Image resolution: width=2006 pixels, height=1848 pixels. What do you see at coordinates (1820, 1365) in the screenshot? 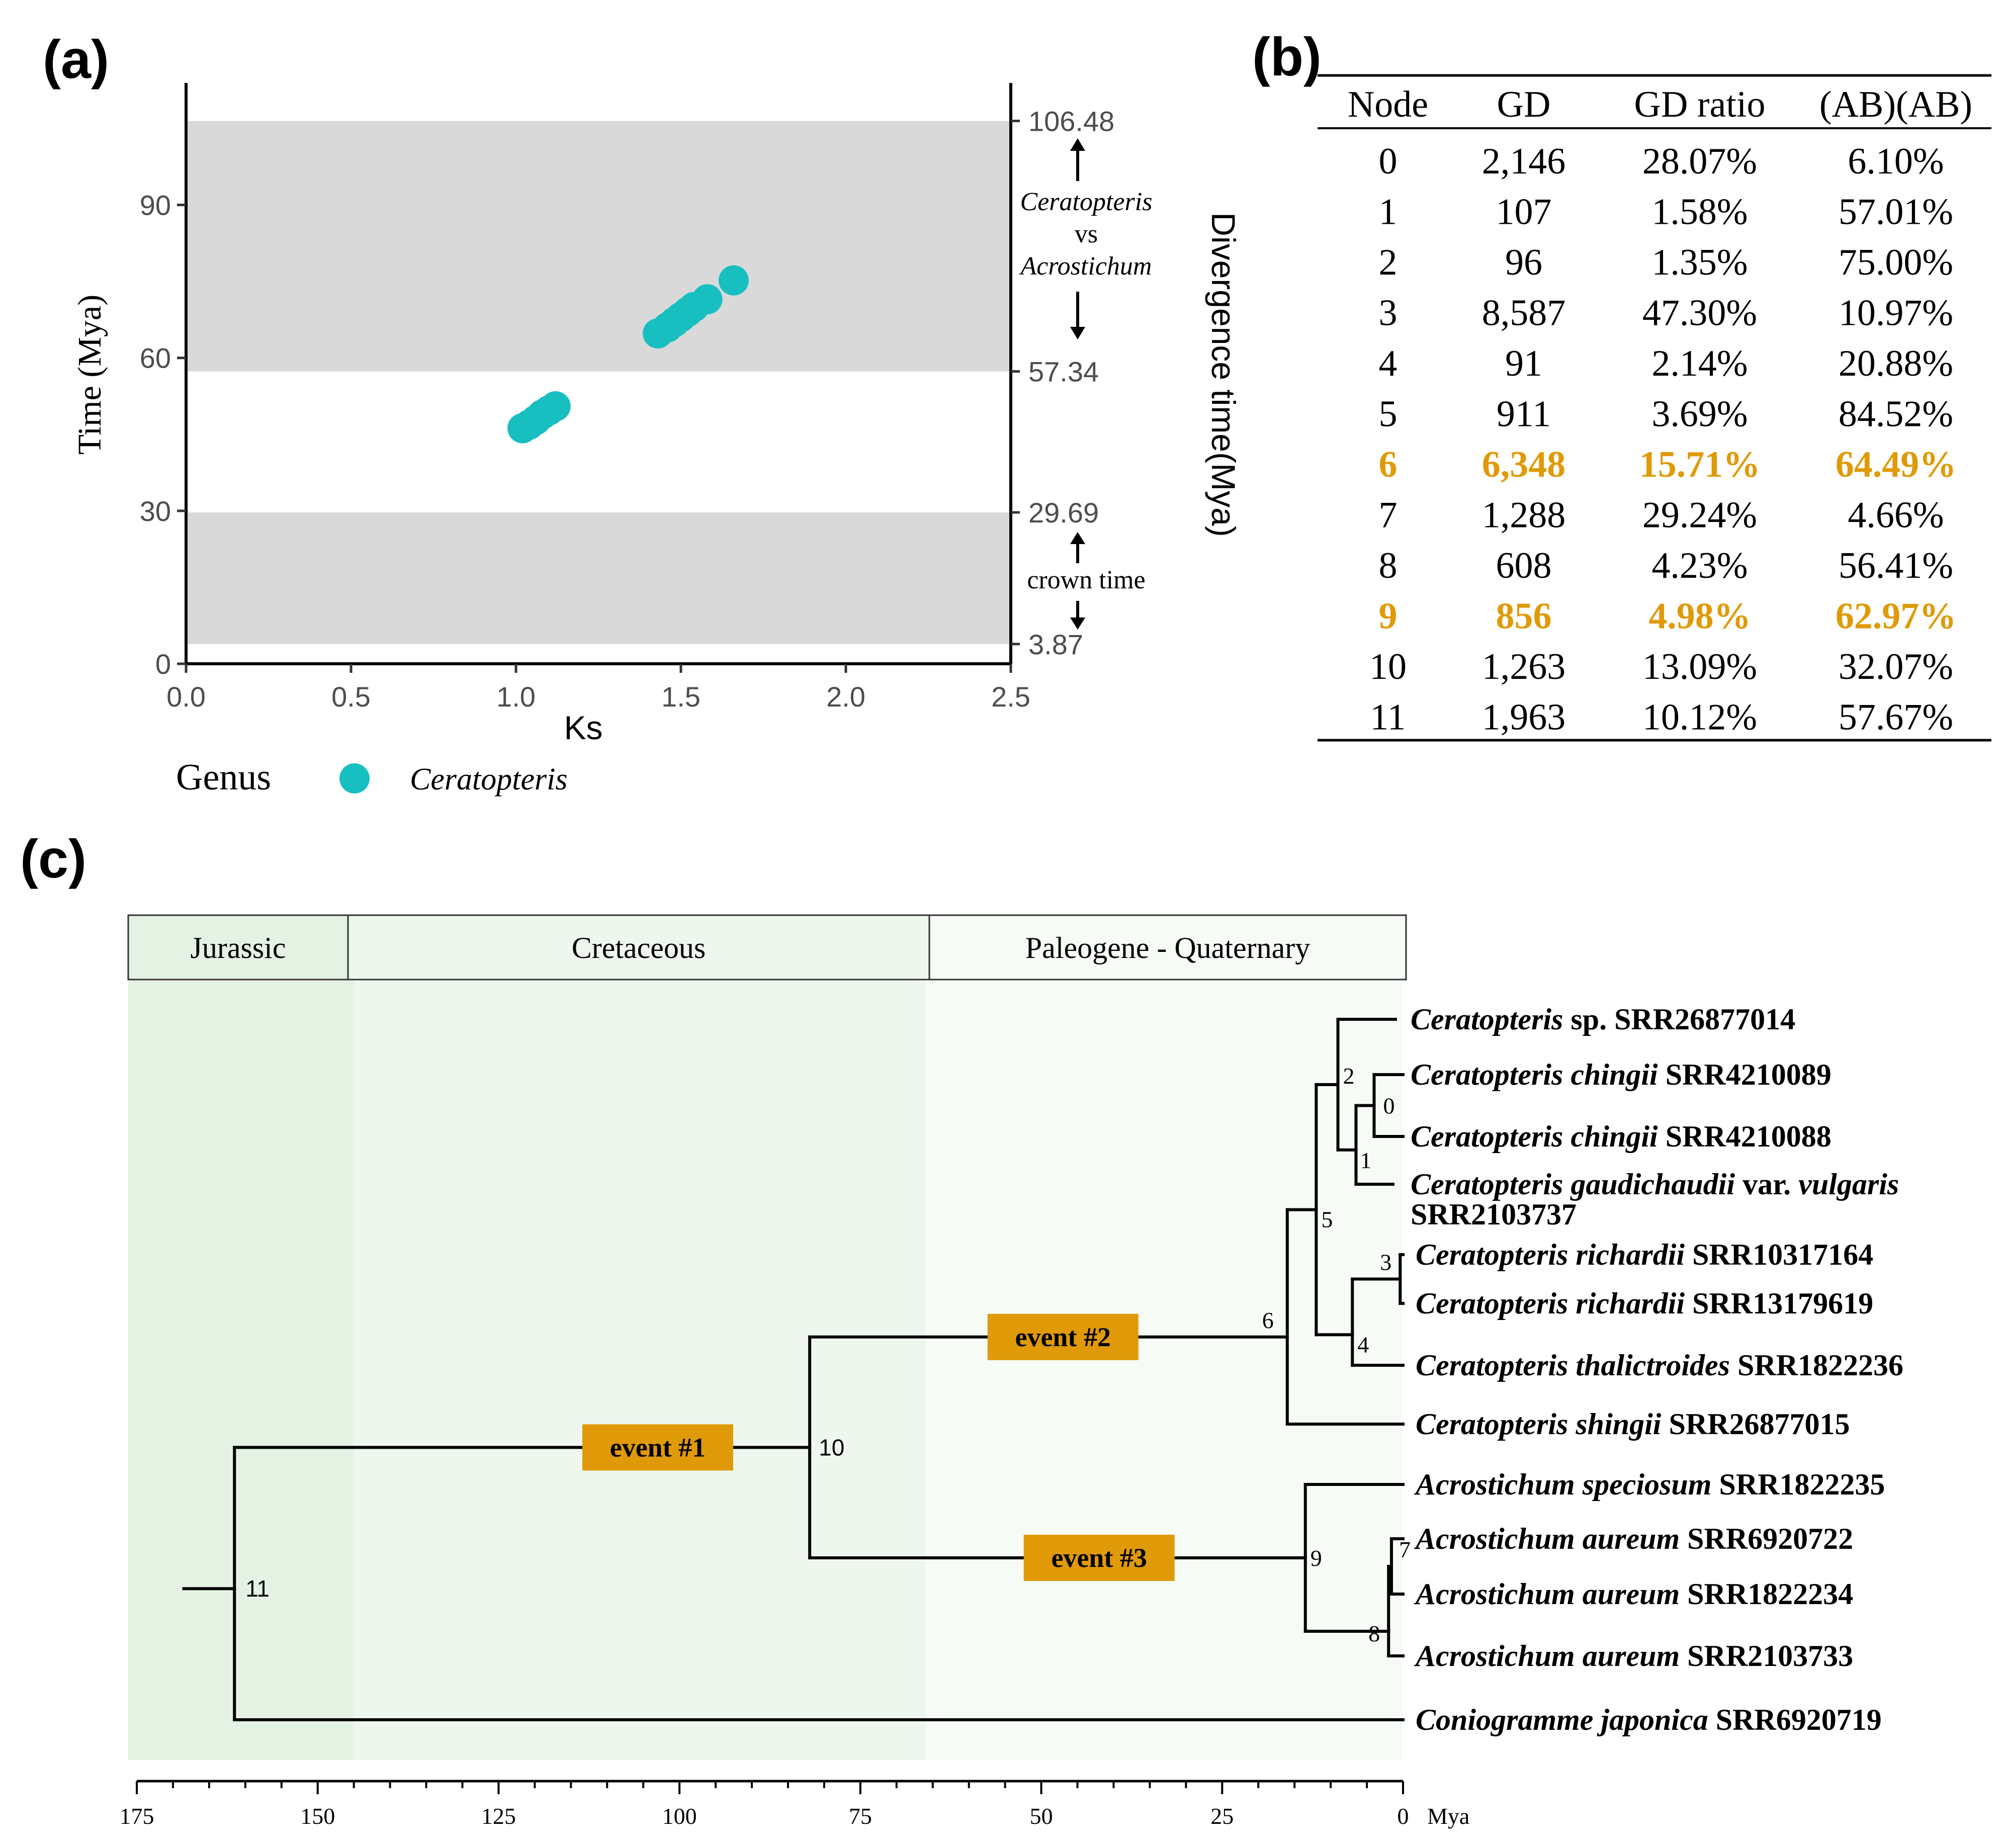
I see `taxon-accession: SRR1822236` at bounding box center [1820, 1365].